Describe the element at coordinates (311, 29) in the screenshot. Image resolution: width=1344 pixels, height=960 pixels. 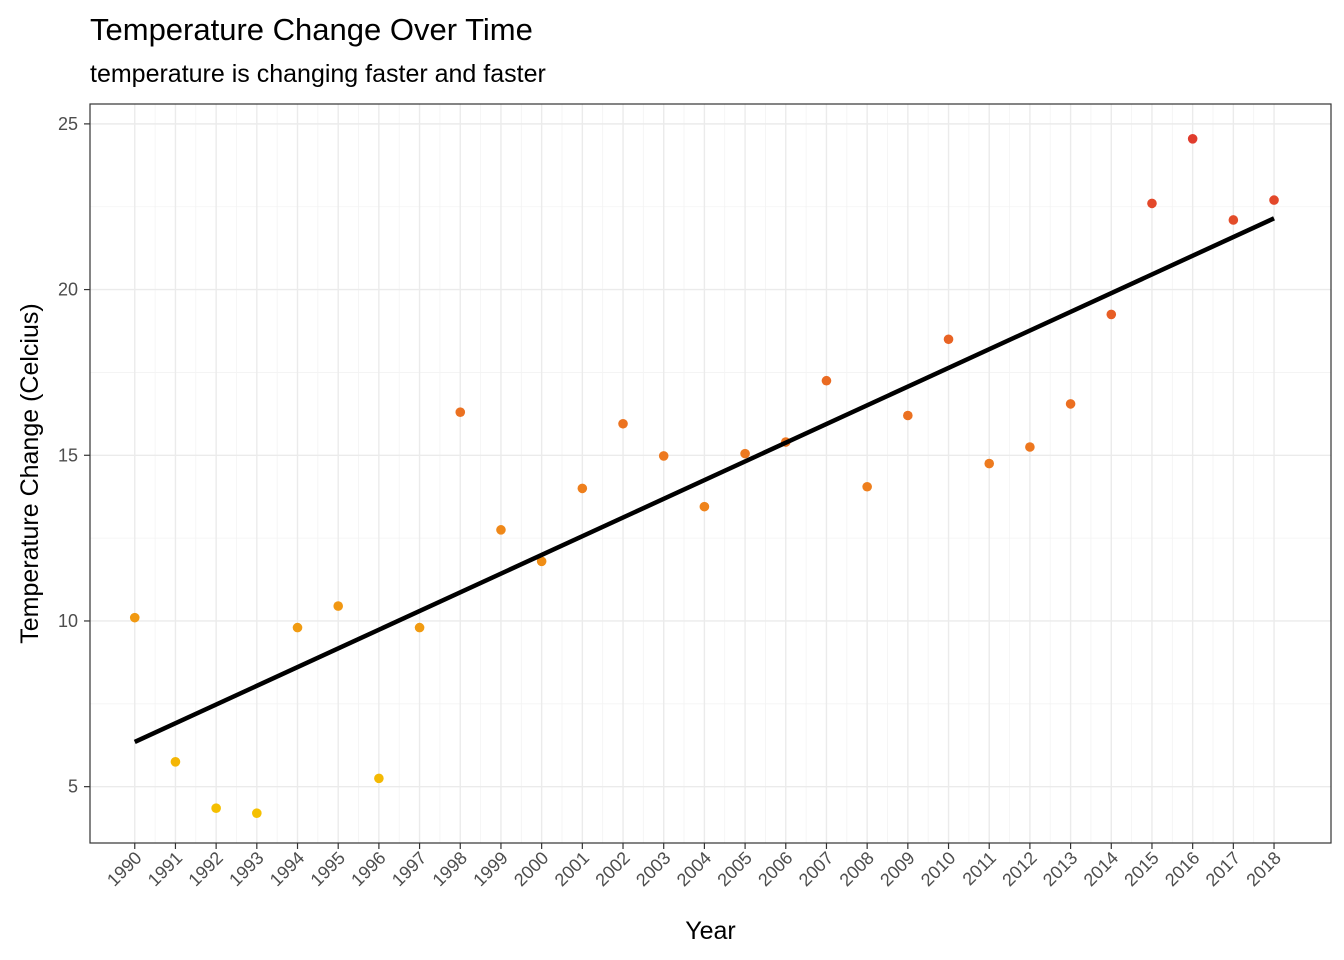
I see `chart-title: Temperature Change Over Time` at that location.